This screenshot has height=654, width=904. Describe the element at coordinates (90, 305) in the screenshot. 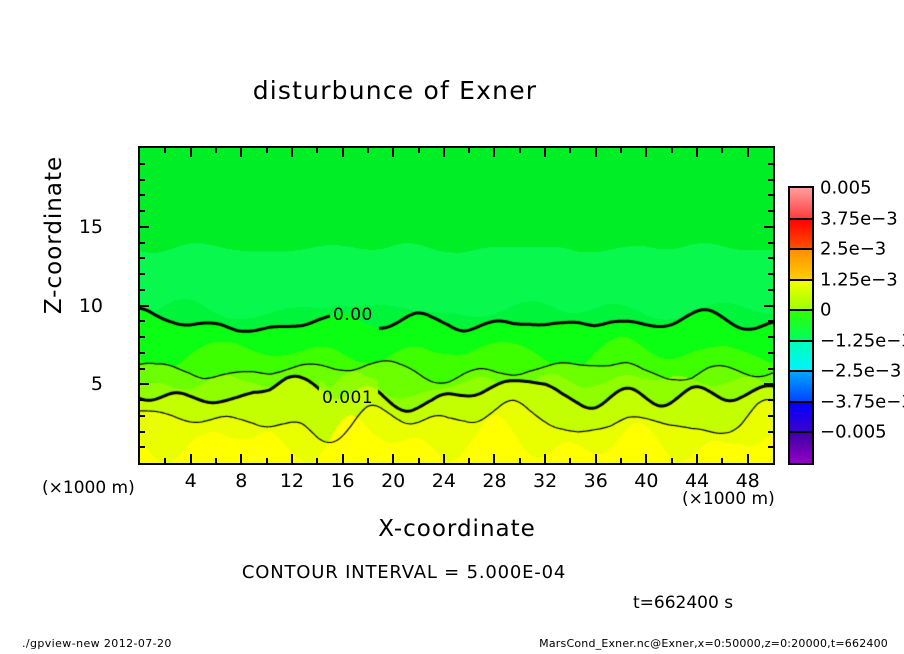

I see `y-tick-label: 10` at that location.